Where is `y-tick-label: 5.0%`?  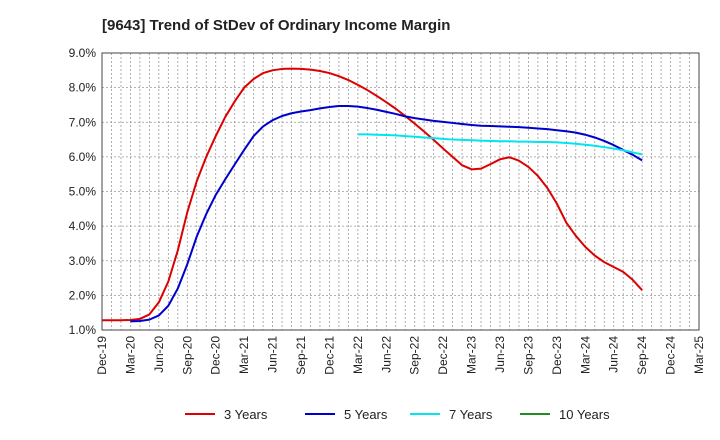
y-tick-label: 5.0% is located at coordinates (83, 192).